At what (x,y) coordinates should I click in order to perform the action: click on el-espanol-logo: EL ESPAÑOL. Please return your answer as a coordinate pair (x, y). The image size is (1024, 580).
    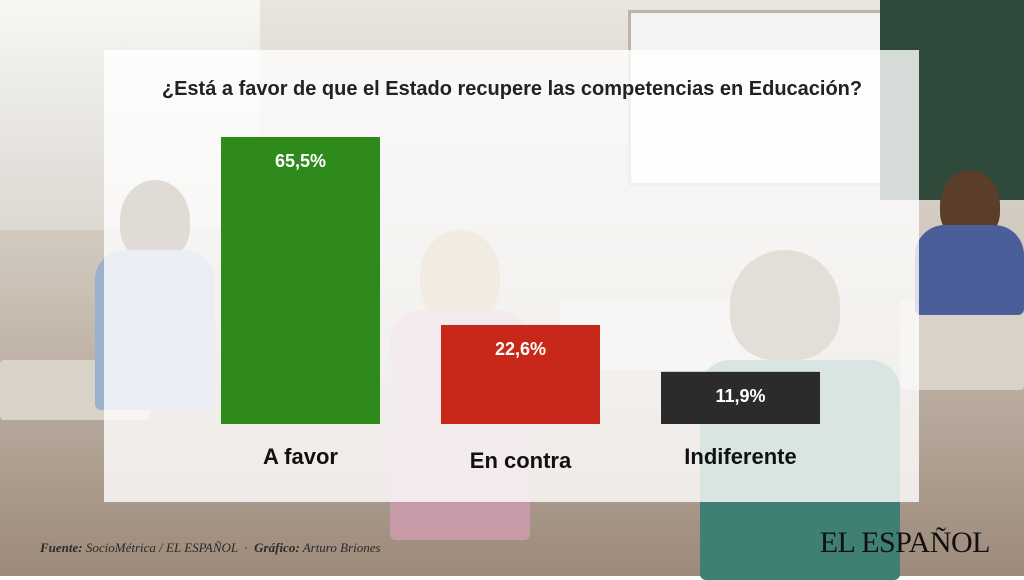
    Looking at the image, I should click on (905, 542).